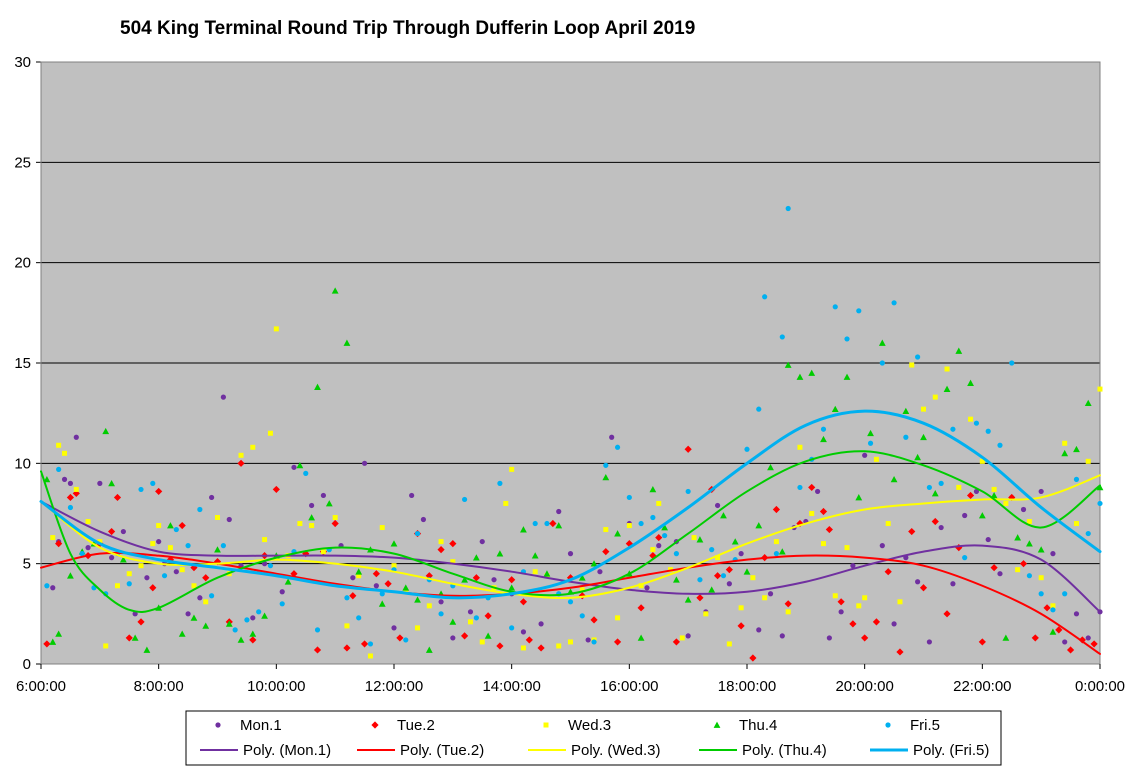 This screenshot has height=780, width=1137. Describe the element at coordinates (615, 750) in the screenshot. I see `legend-label: Poly. (Wed.3)` at that location.